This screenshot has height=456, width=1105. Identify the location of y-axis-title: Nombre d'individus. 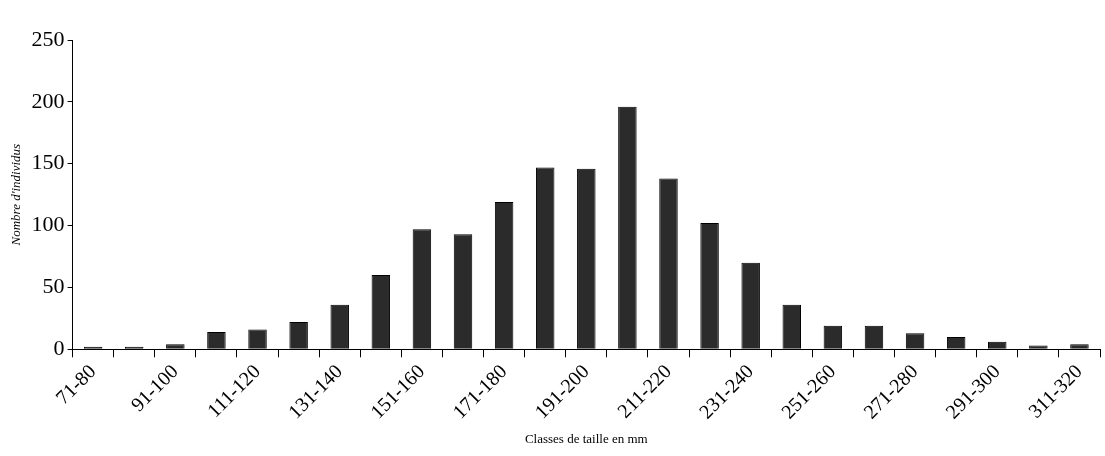
(16, 195).